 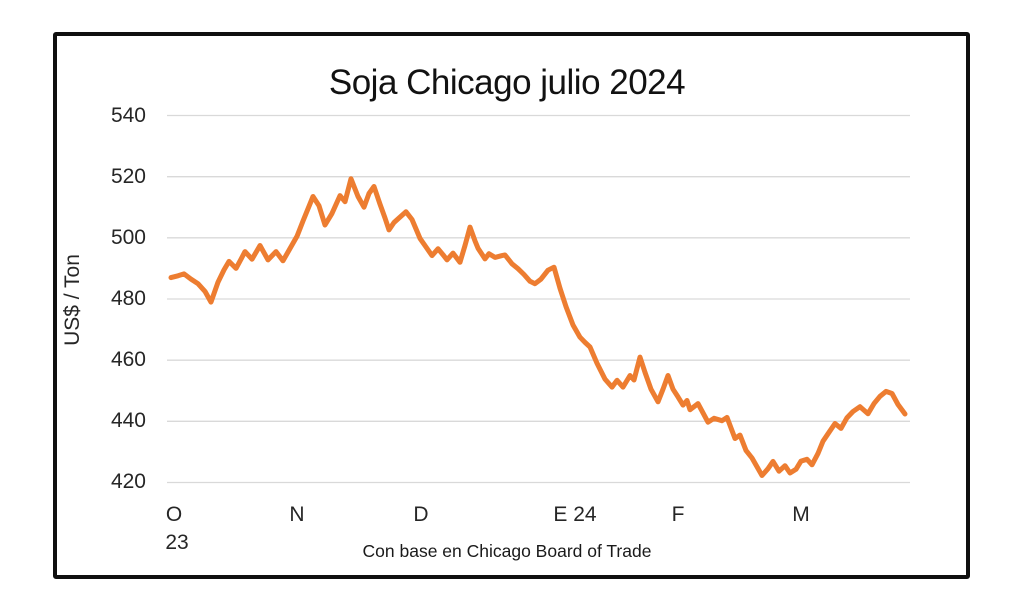 I want to click on y-tick-label: 460, so click(x=128, y=360).